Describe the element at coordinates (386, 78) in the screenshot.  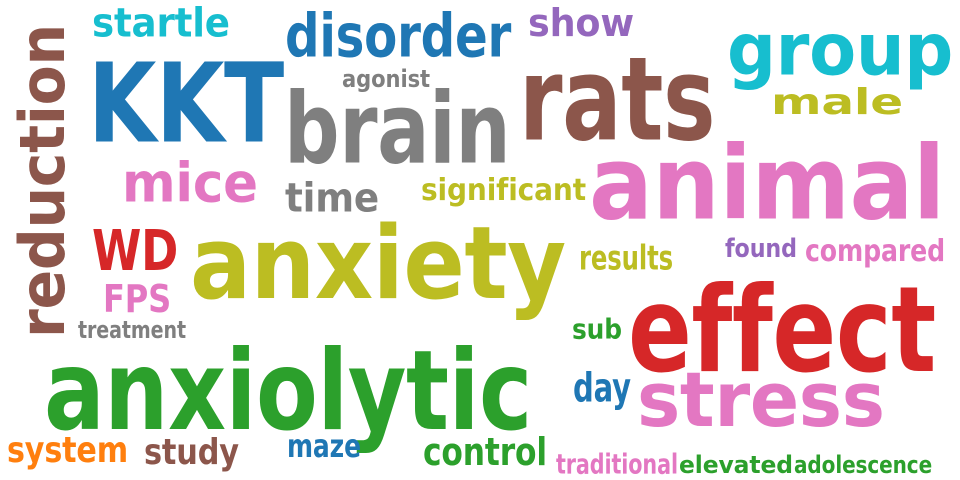
I see `word-agonist: agonist` at that location.